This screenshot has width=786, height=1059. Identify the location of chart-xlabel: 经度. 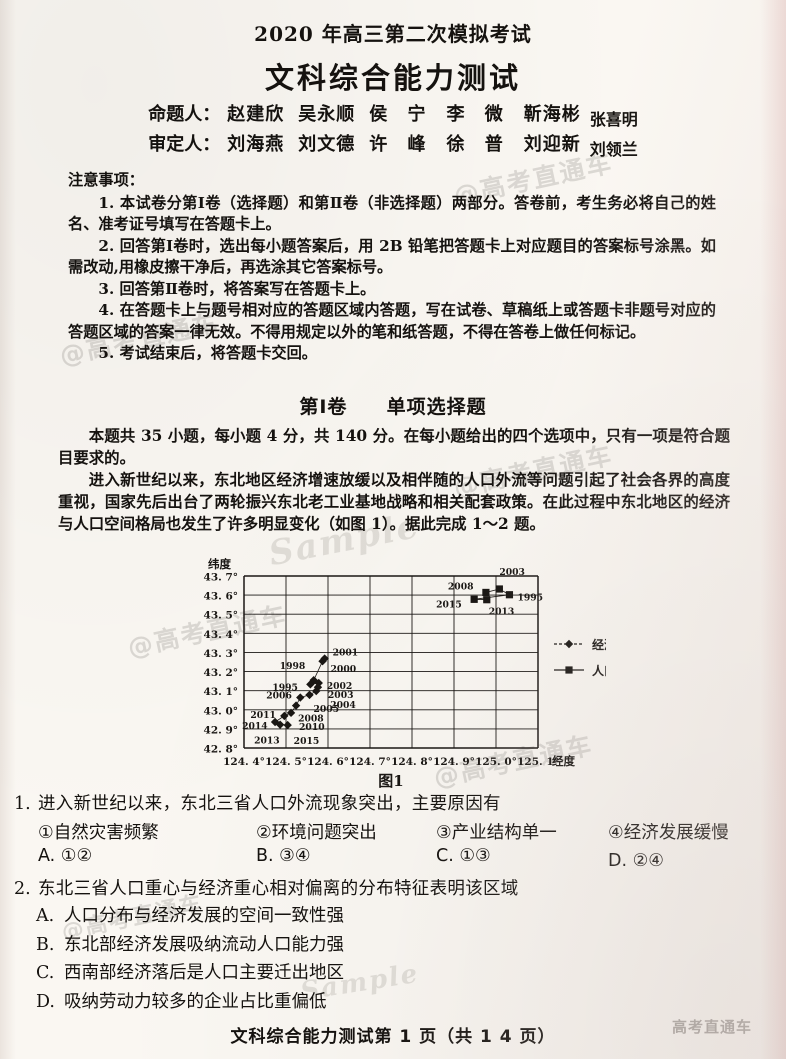
(563, 761).